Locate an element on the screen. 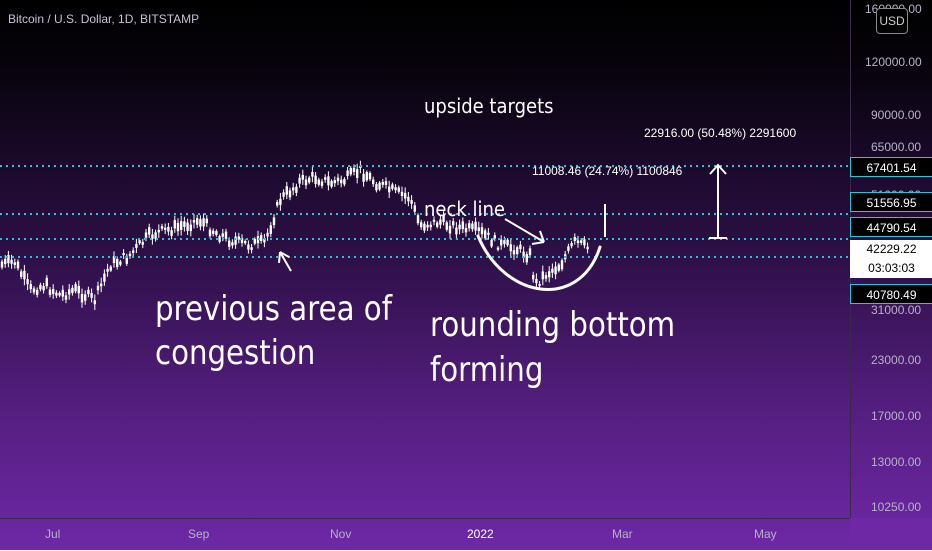 This screenshot has width=932, height=551. rounding-bottom-label-line2: forming is located at coordinates (487, 370).